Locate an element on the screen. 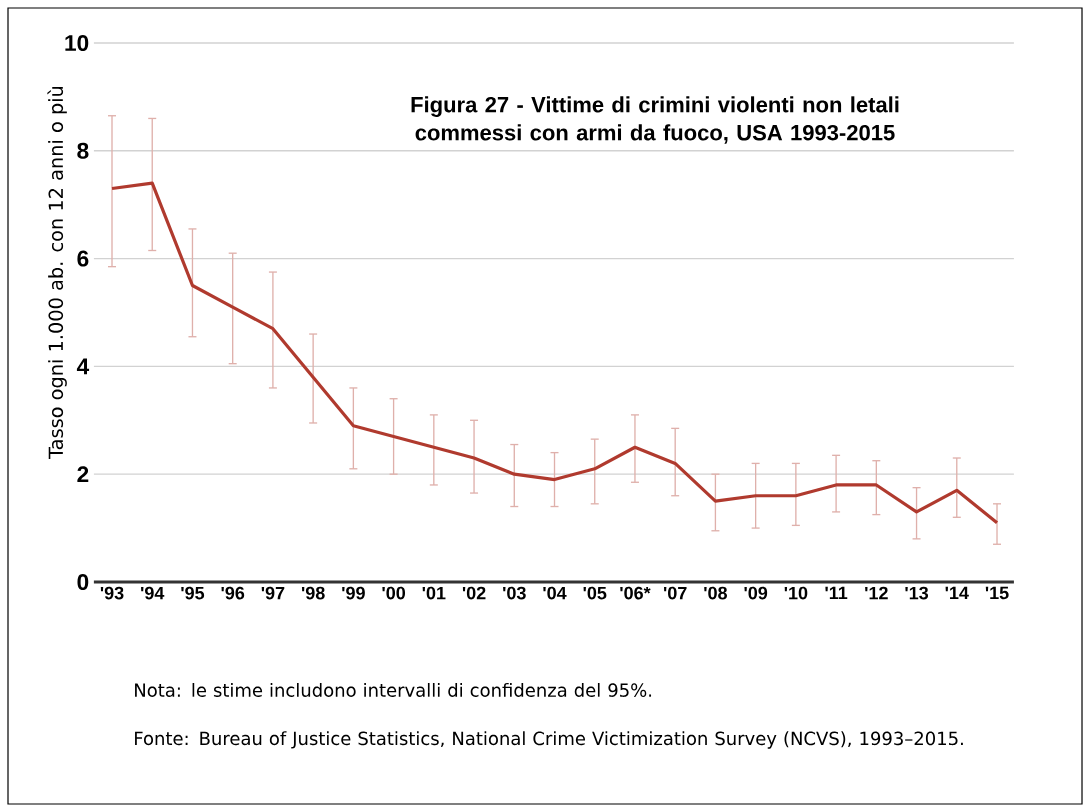 The width and height of the screenshot is (1090, 812). x-tick-label: '94 is located at coordinates (153, 593).